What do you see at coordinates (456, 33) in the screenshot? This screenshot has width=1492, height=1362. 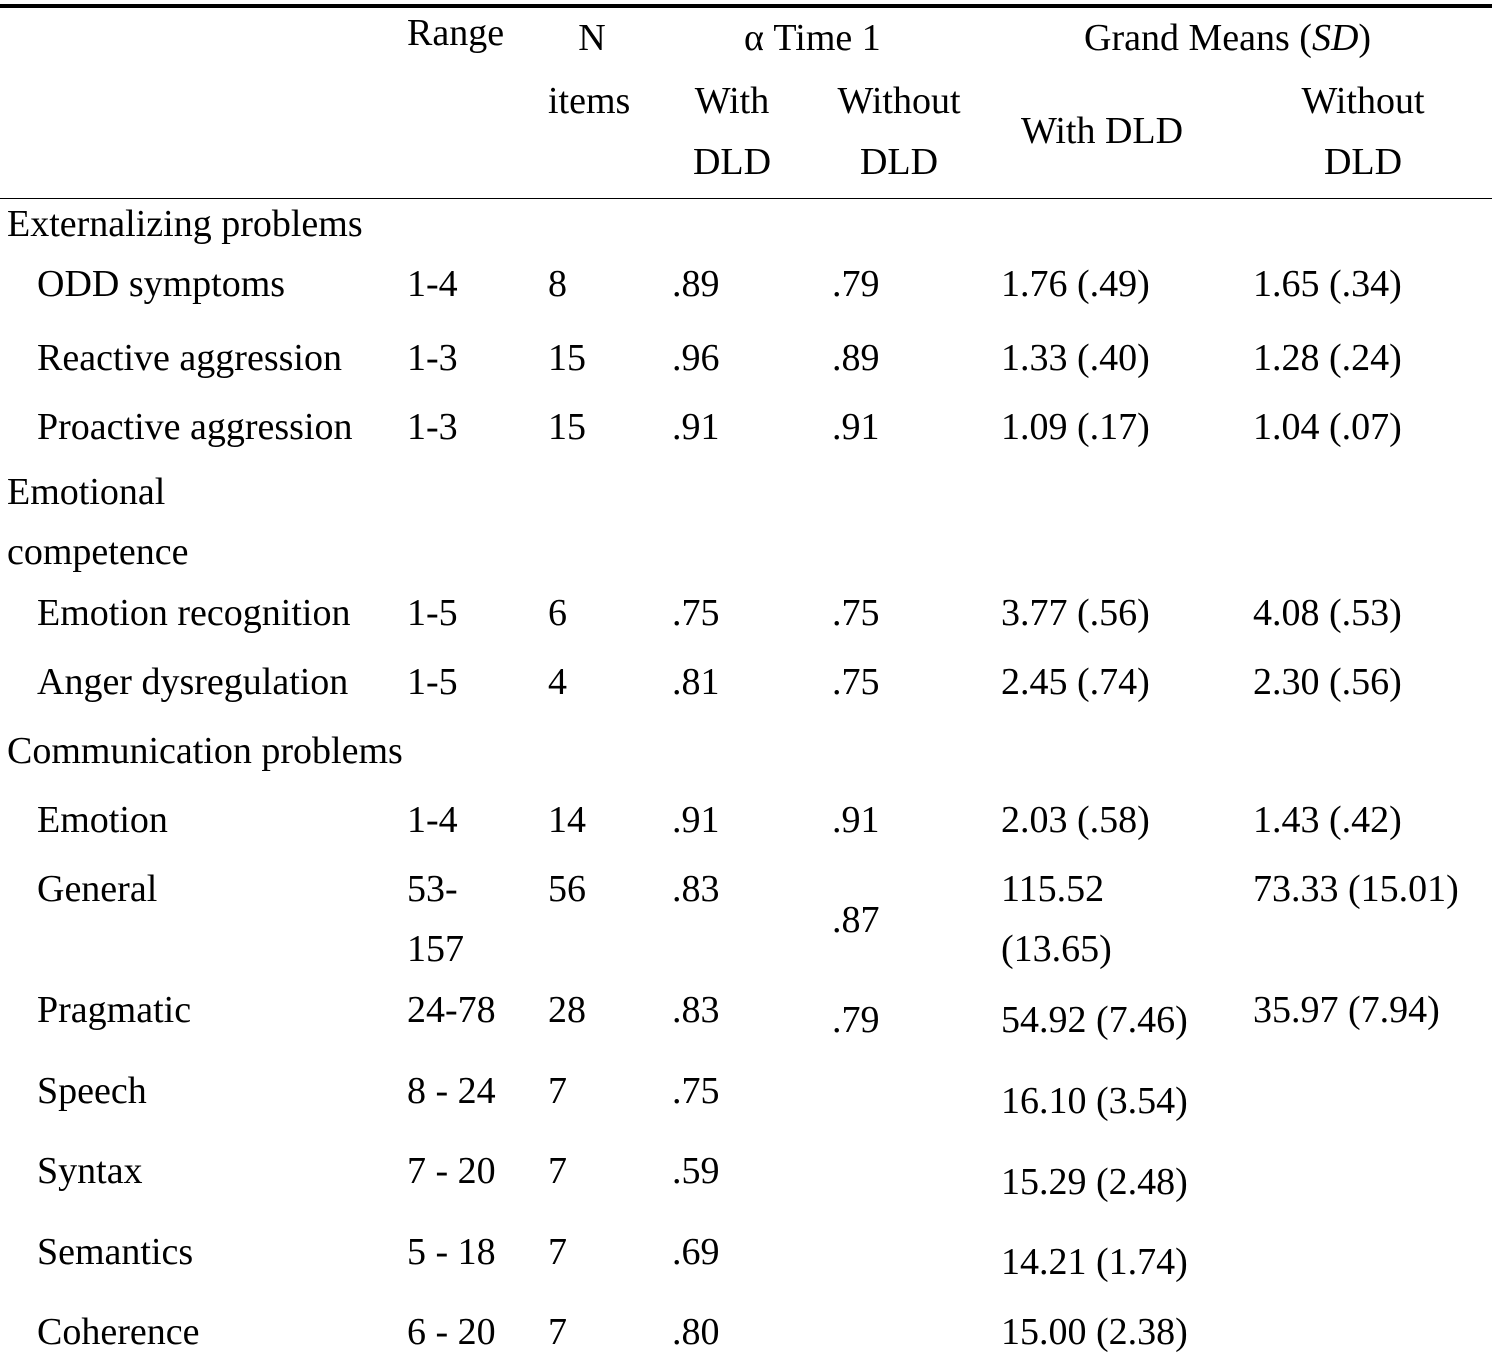 I see `header-range: Range` at bounding box center [456, 33].